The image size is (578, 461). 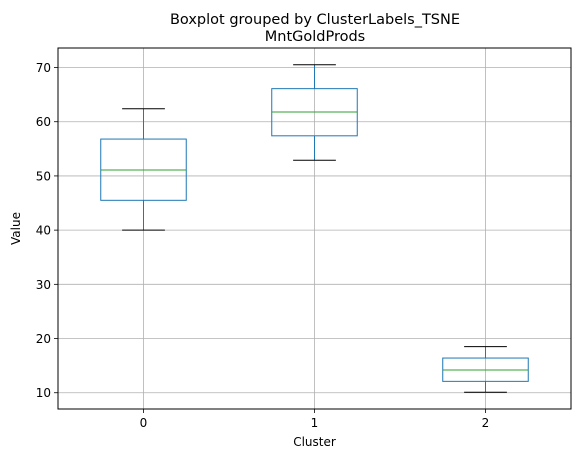 What do you see at coordinates (315, 20) in the screenshot?
I see `chart-suptitle: Boxplot grouped by ClusterLabels_TSNE` at bounding box center [315, 20].